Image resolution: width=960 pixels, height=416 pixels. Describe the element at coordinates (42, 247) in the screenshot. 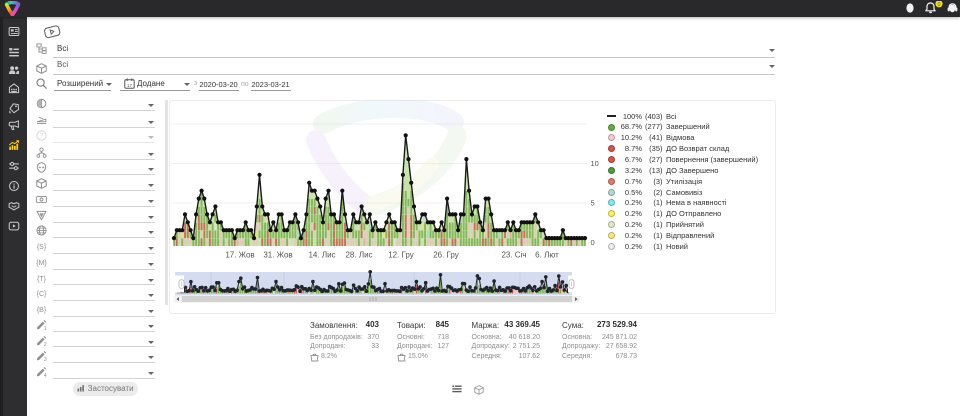

I see `svg-text: {S}` at that location.